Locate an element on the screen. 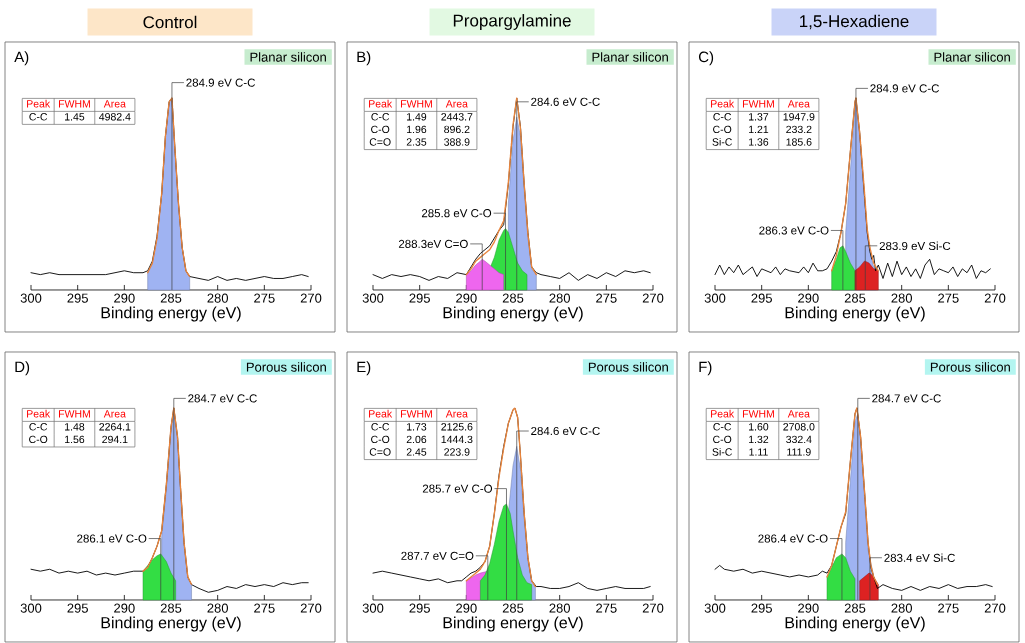 The height and width of the screenshot is (643, 1025). annotation: 2.45 is located at coordinates (416, 452).